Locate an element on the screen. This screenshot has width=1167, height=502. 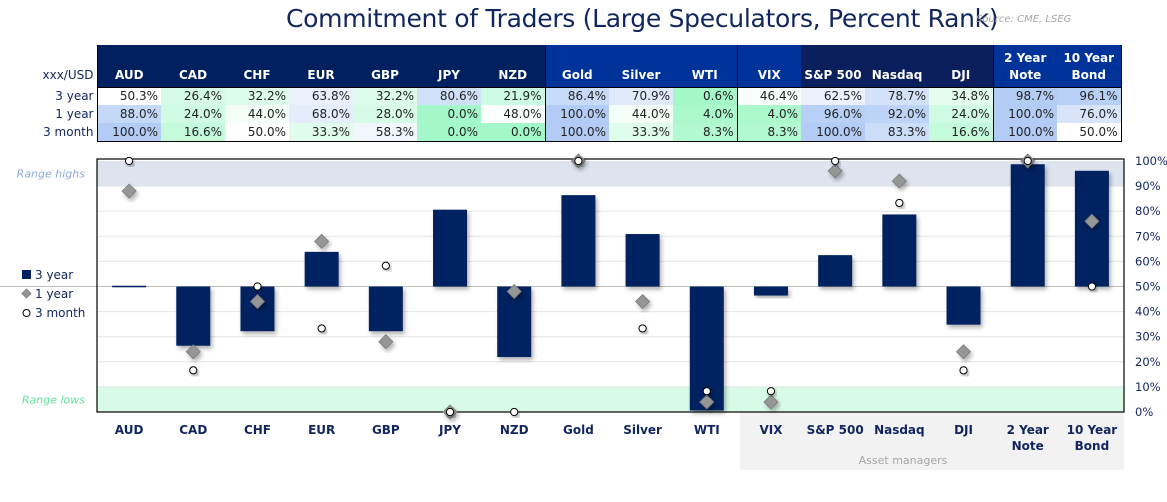
table-cell: 58.3% is located at coordinates (385, 132).